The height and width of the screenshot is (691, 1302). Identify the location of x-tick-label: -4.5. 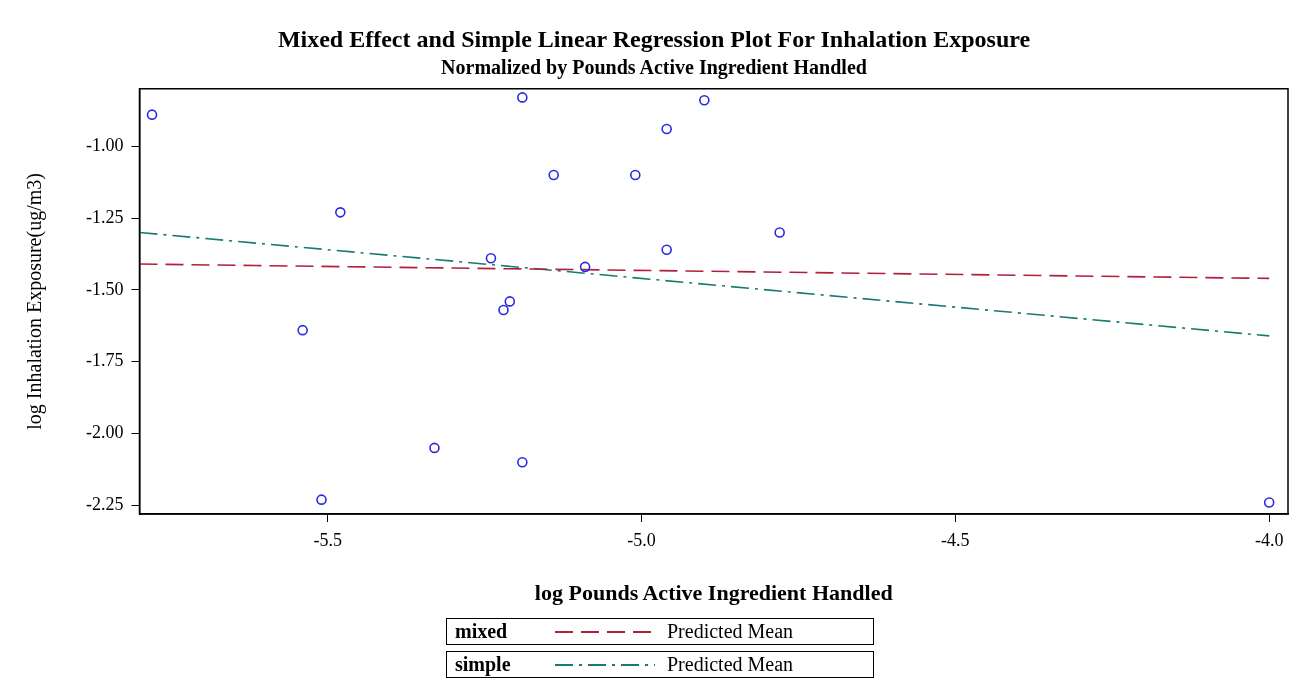
(955, 539).